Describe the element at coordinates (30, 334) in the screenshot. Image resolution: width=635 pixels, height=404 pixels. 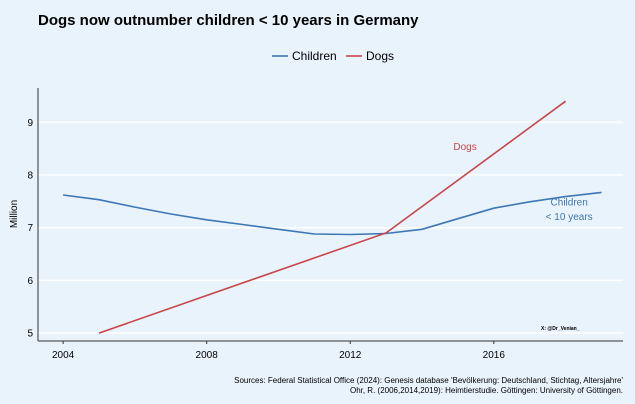
I see `y-tick-label-5: 5` at that location.